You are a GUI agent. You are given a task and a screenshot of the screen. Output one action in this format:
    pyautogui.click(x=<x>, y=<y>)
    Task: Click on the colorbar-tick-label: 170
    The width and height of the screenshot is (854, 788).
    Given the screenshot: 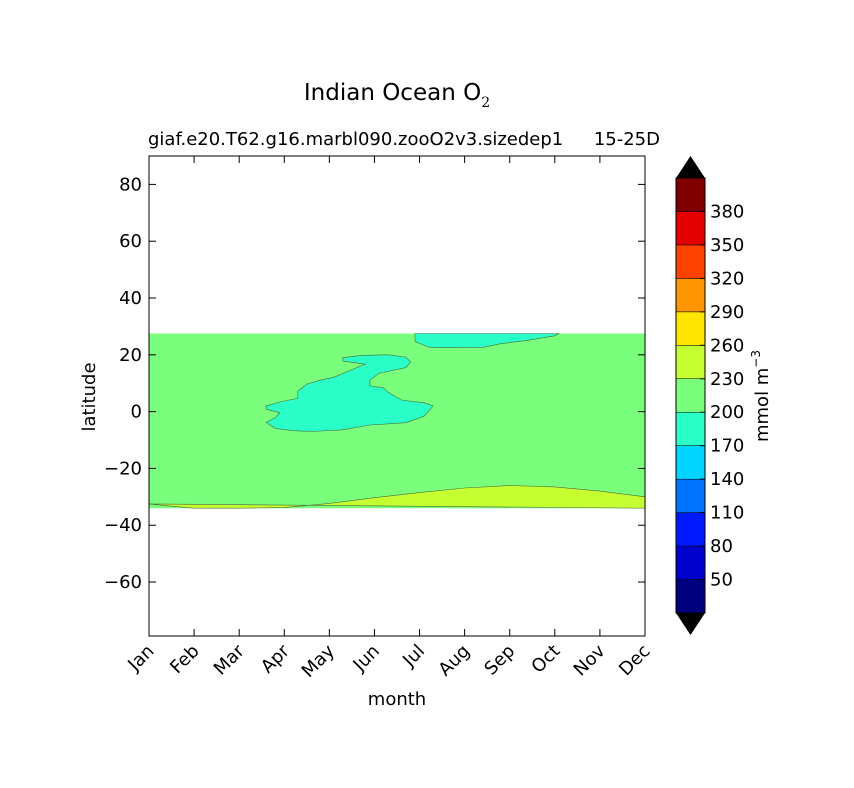 What is the action you would take?
    pyautogui.click(x=727, y=446)
    